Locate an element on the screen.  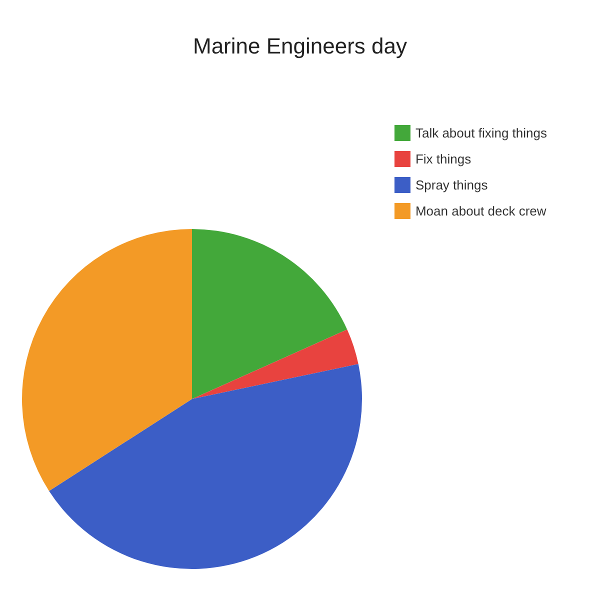
legend-label: Moan about deck crew is located at coordinates (481, 211).